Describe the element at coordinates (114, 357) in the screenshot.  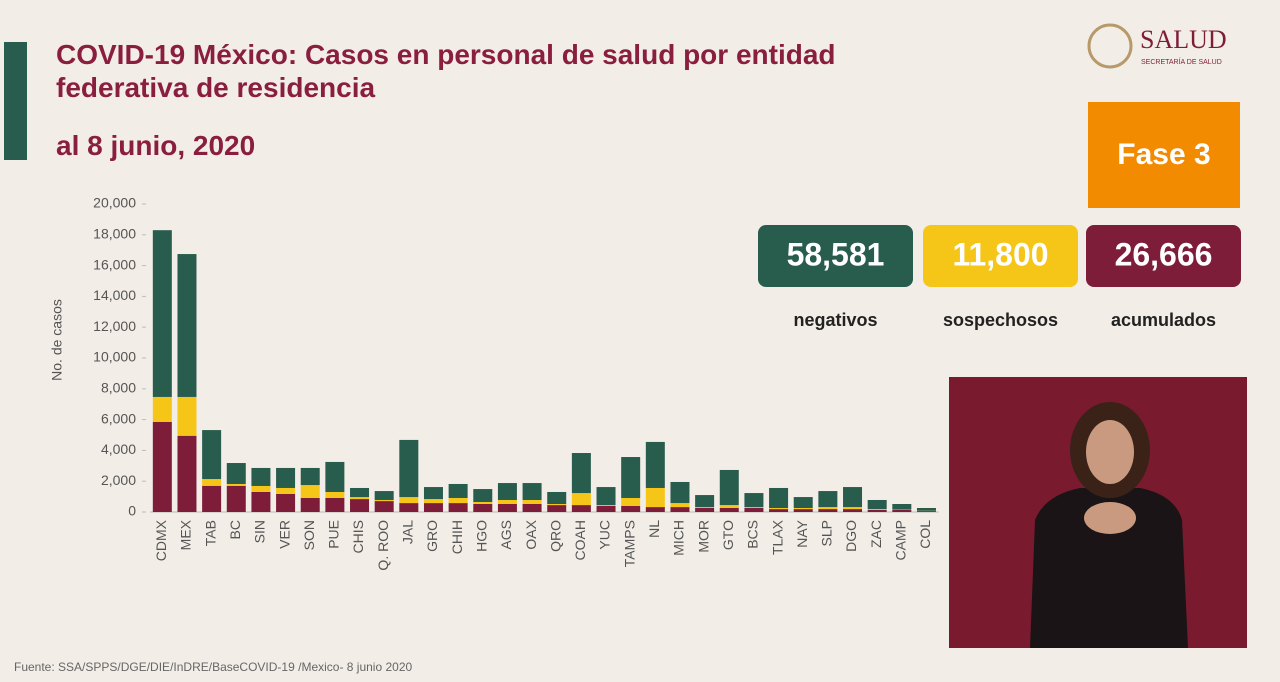
I see `y-tick-label: 10,000` at that location.